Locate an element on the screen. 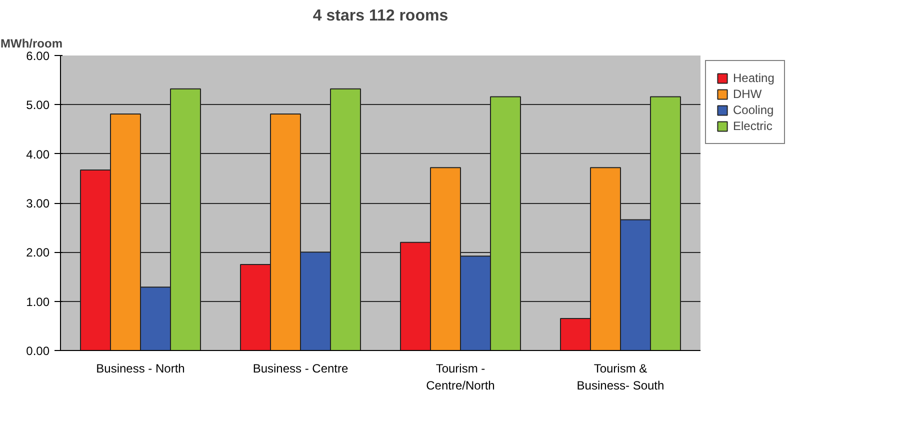  legend-label: Heating is located at coordinates (753, 78).